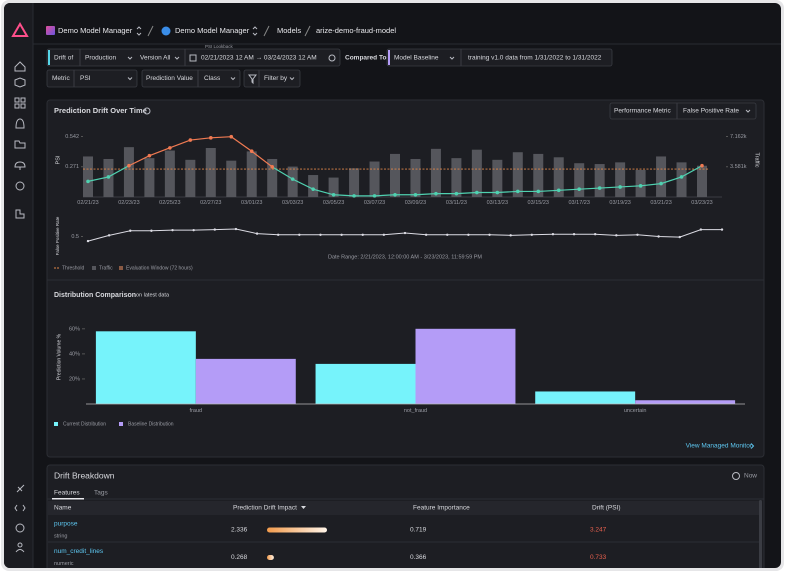 The width and height of the screenshot is (785, 571). Describe the element at coordinates (374, 203) in the screenshot. I see `x-tick-label: 03/07/23` at that location.